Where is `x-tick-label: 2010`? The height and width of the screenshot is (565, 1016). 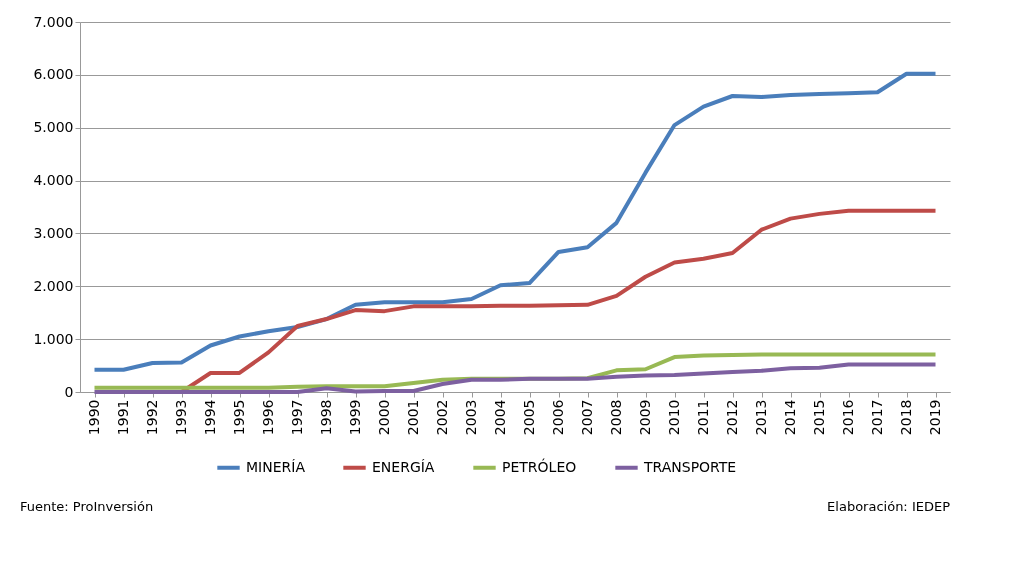 x-tick-label: 2010 is located at coordinates (674, 417).